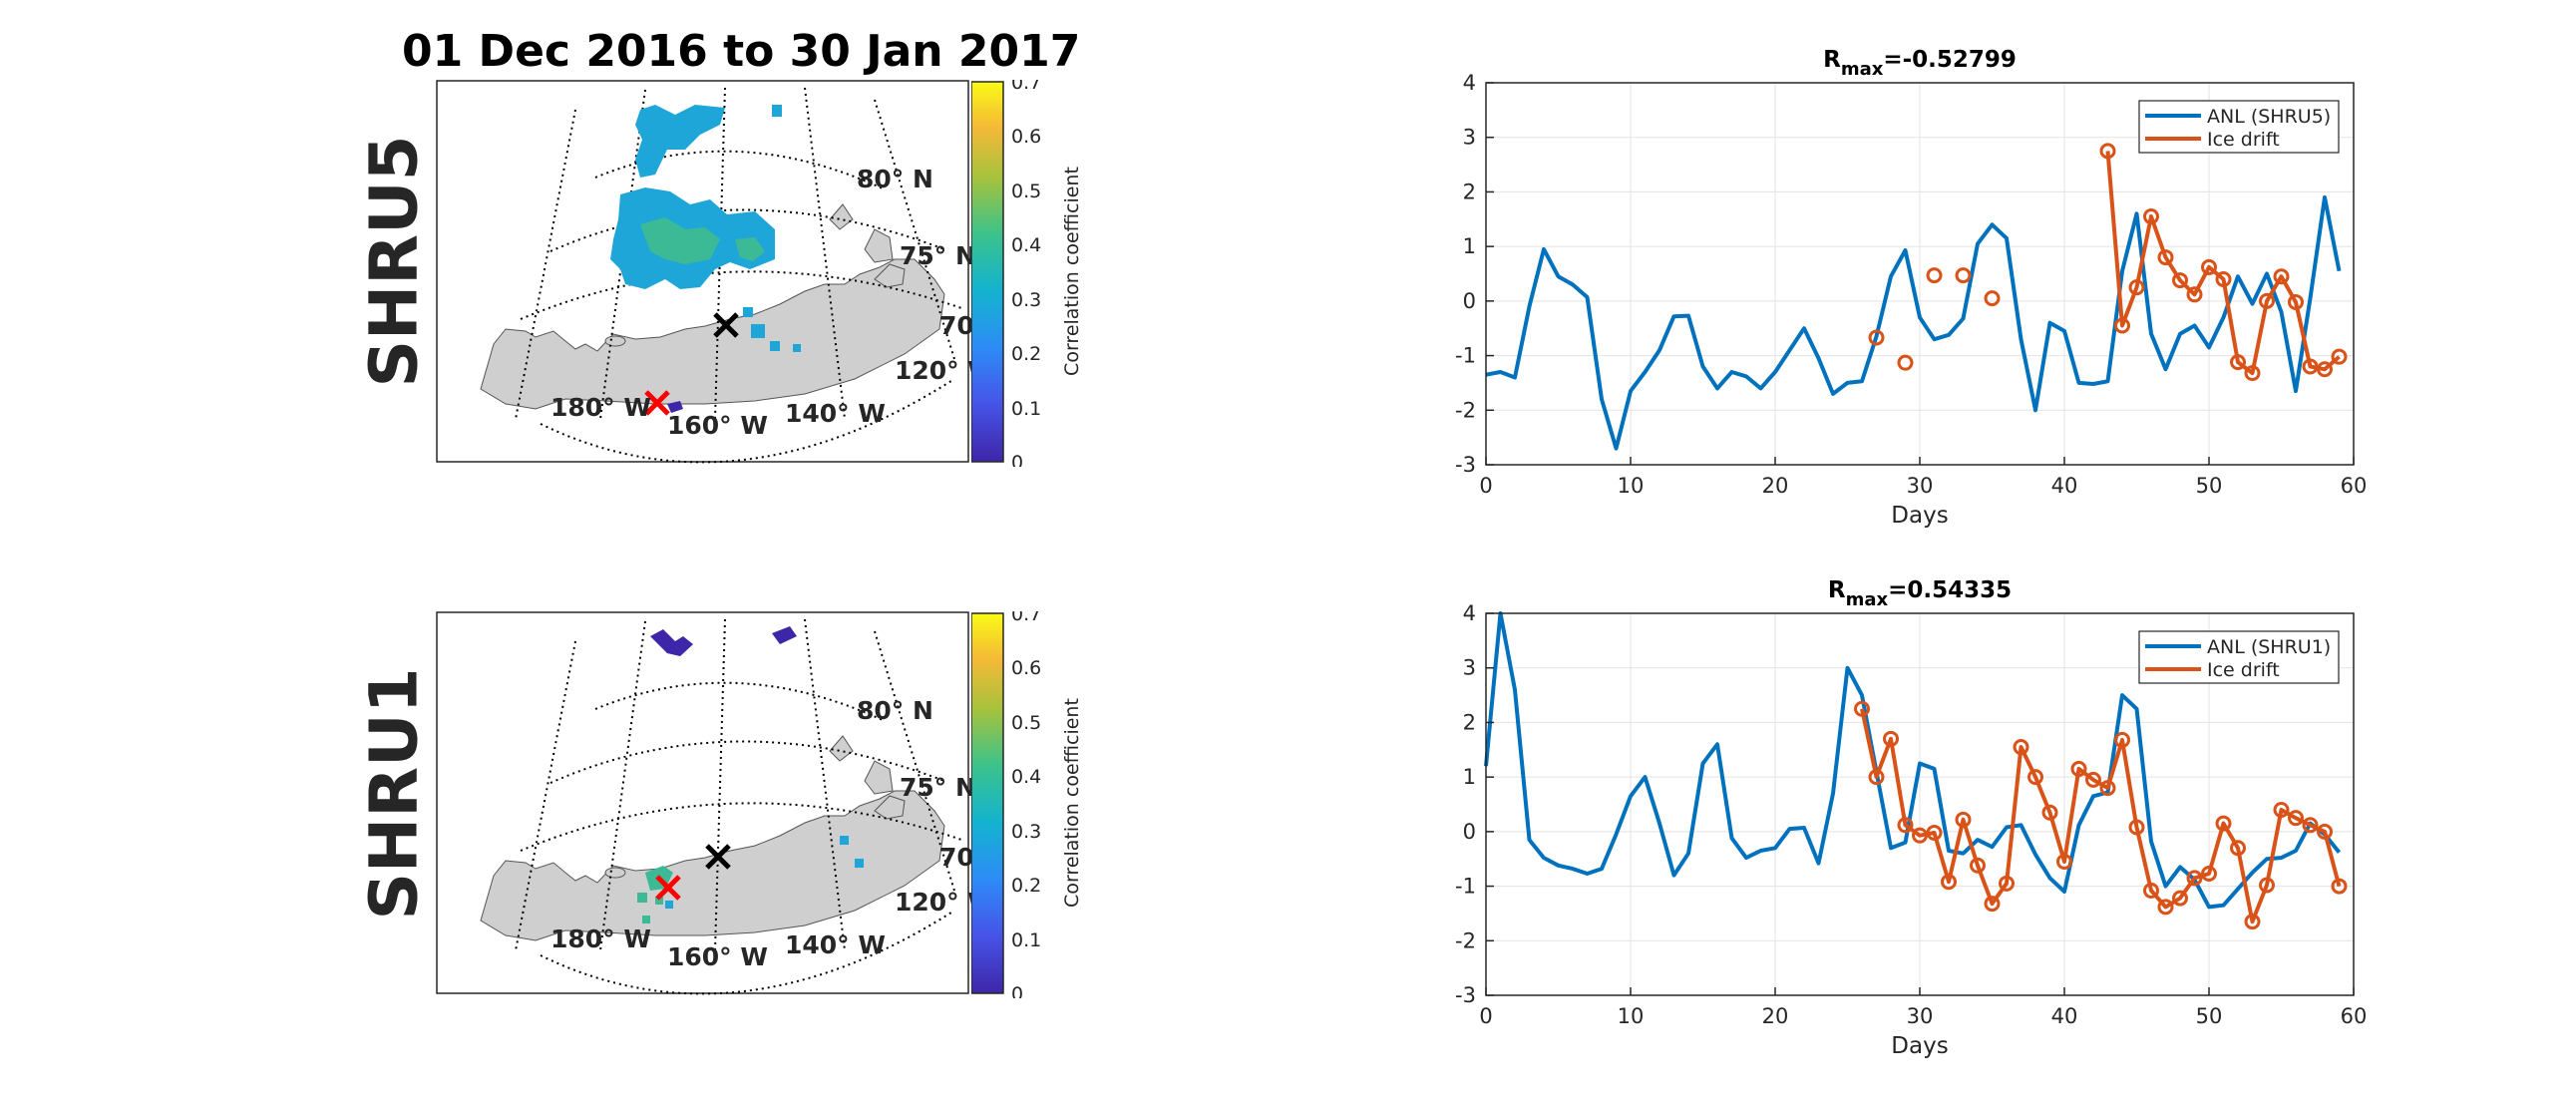  Describe the element at coordinates (394, 794) in the screenshot. I see `row-label-shru1: SHRU1` at that location.